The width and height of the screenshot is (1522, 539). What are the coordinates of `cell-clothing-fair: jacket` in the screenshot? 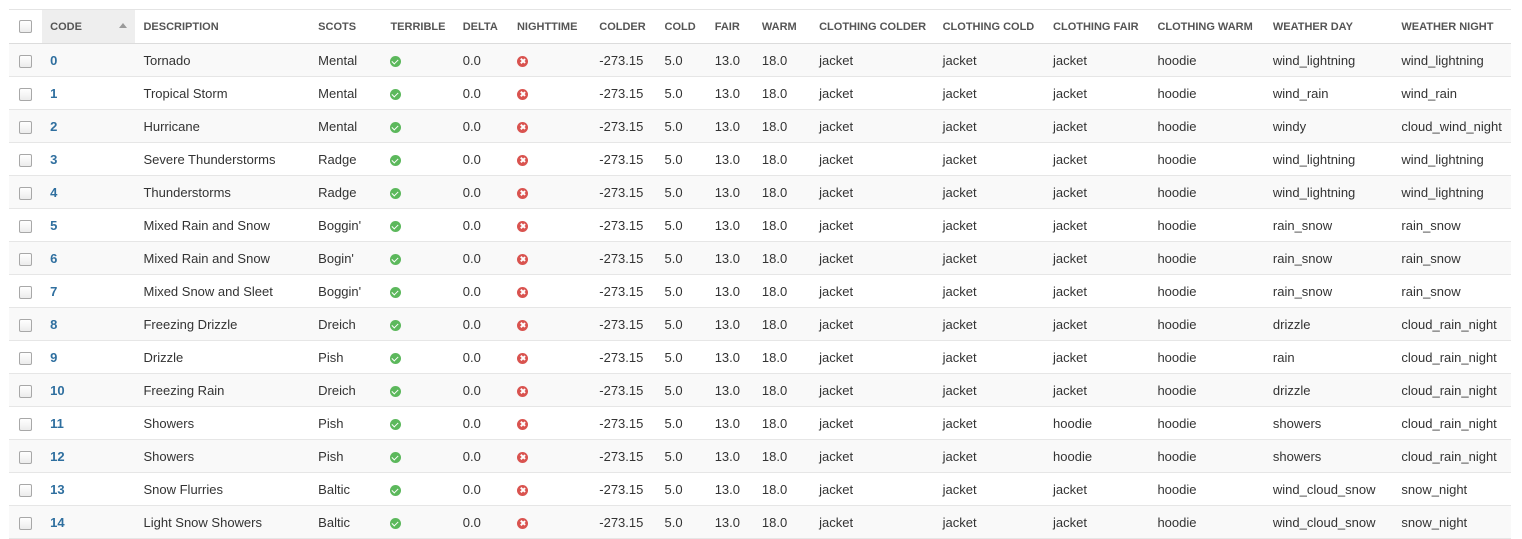 It's located at (1097, 489).